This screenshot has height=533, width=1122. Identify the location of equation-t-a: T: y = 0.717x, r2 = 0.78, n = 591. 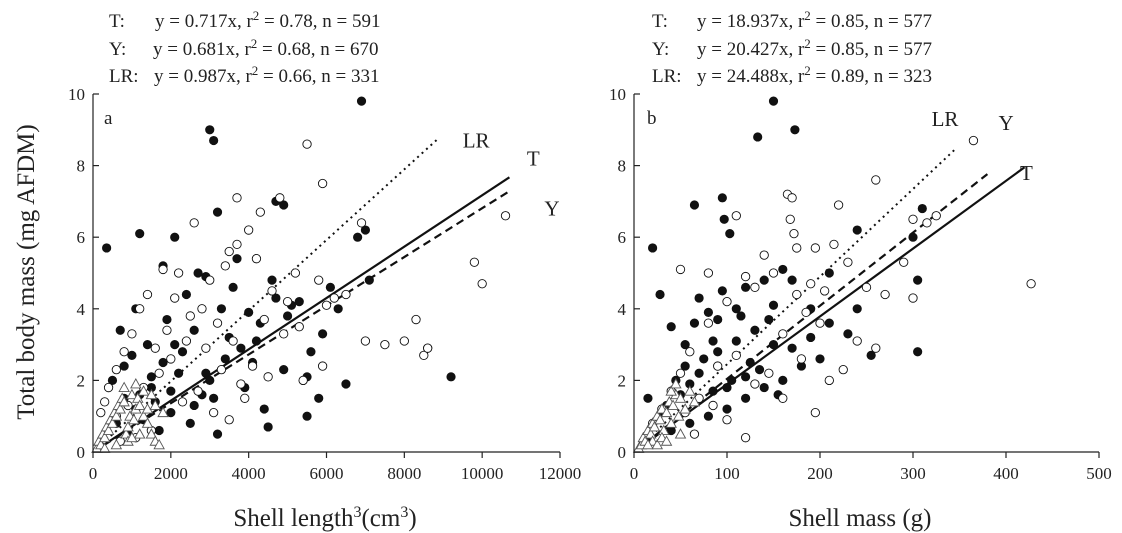
(244, 20).